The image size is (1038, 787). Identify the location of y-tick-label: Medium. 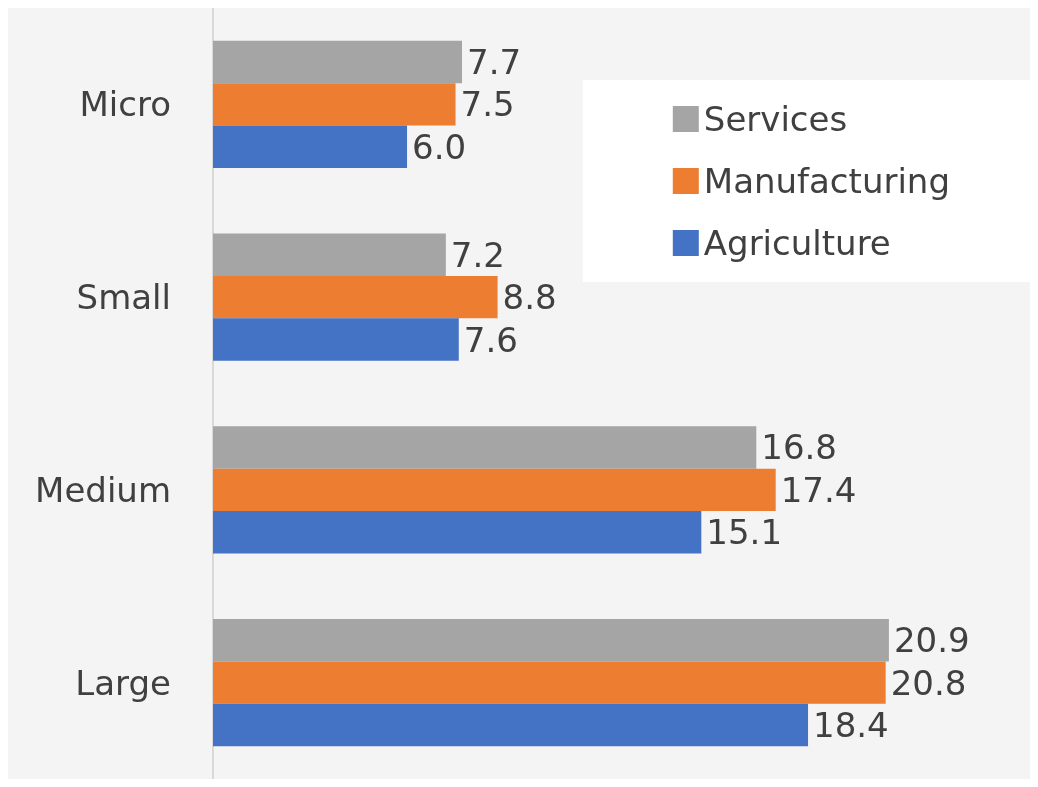
(103, 489).